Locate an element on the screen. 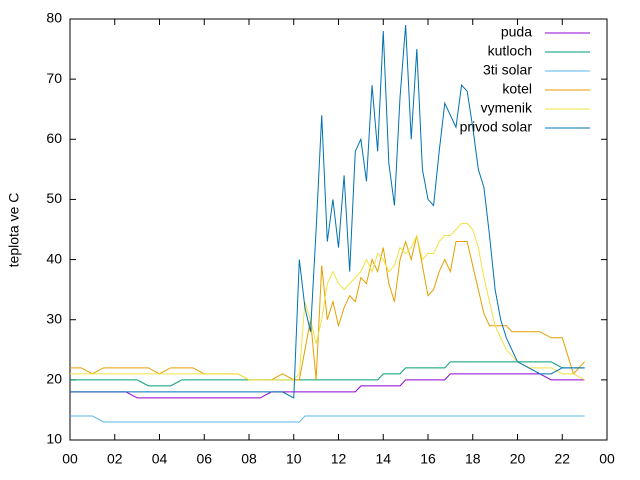  legend-label: 3ti solar is located at coordinates (507, 70).